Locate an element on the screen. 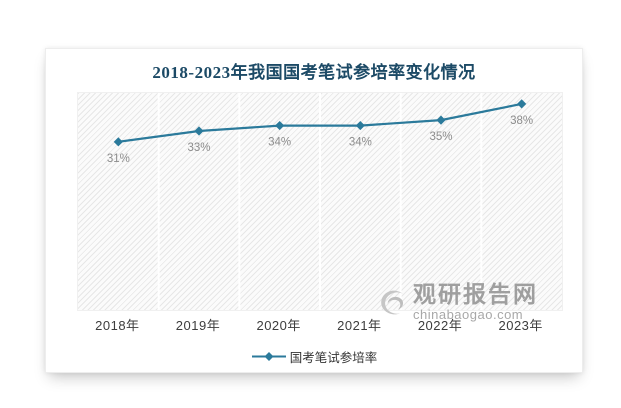 The width and height of the screenshot is (621, 408). x-axis-label: 2020年 is located at coordinates (278, 325).